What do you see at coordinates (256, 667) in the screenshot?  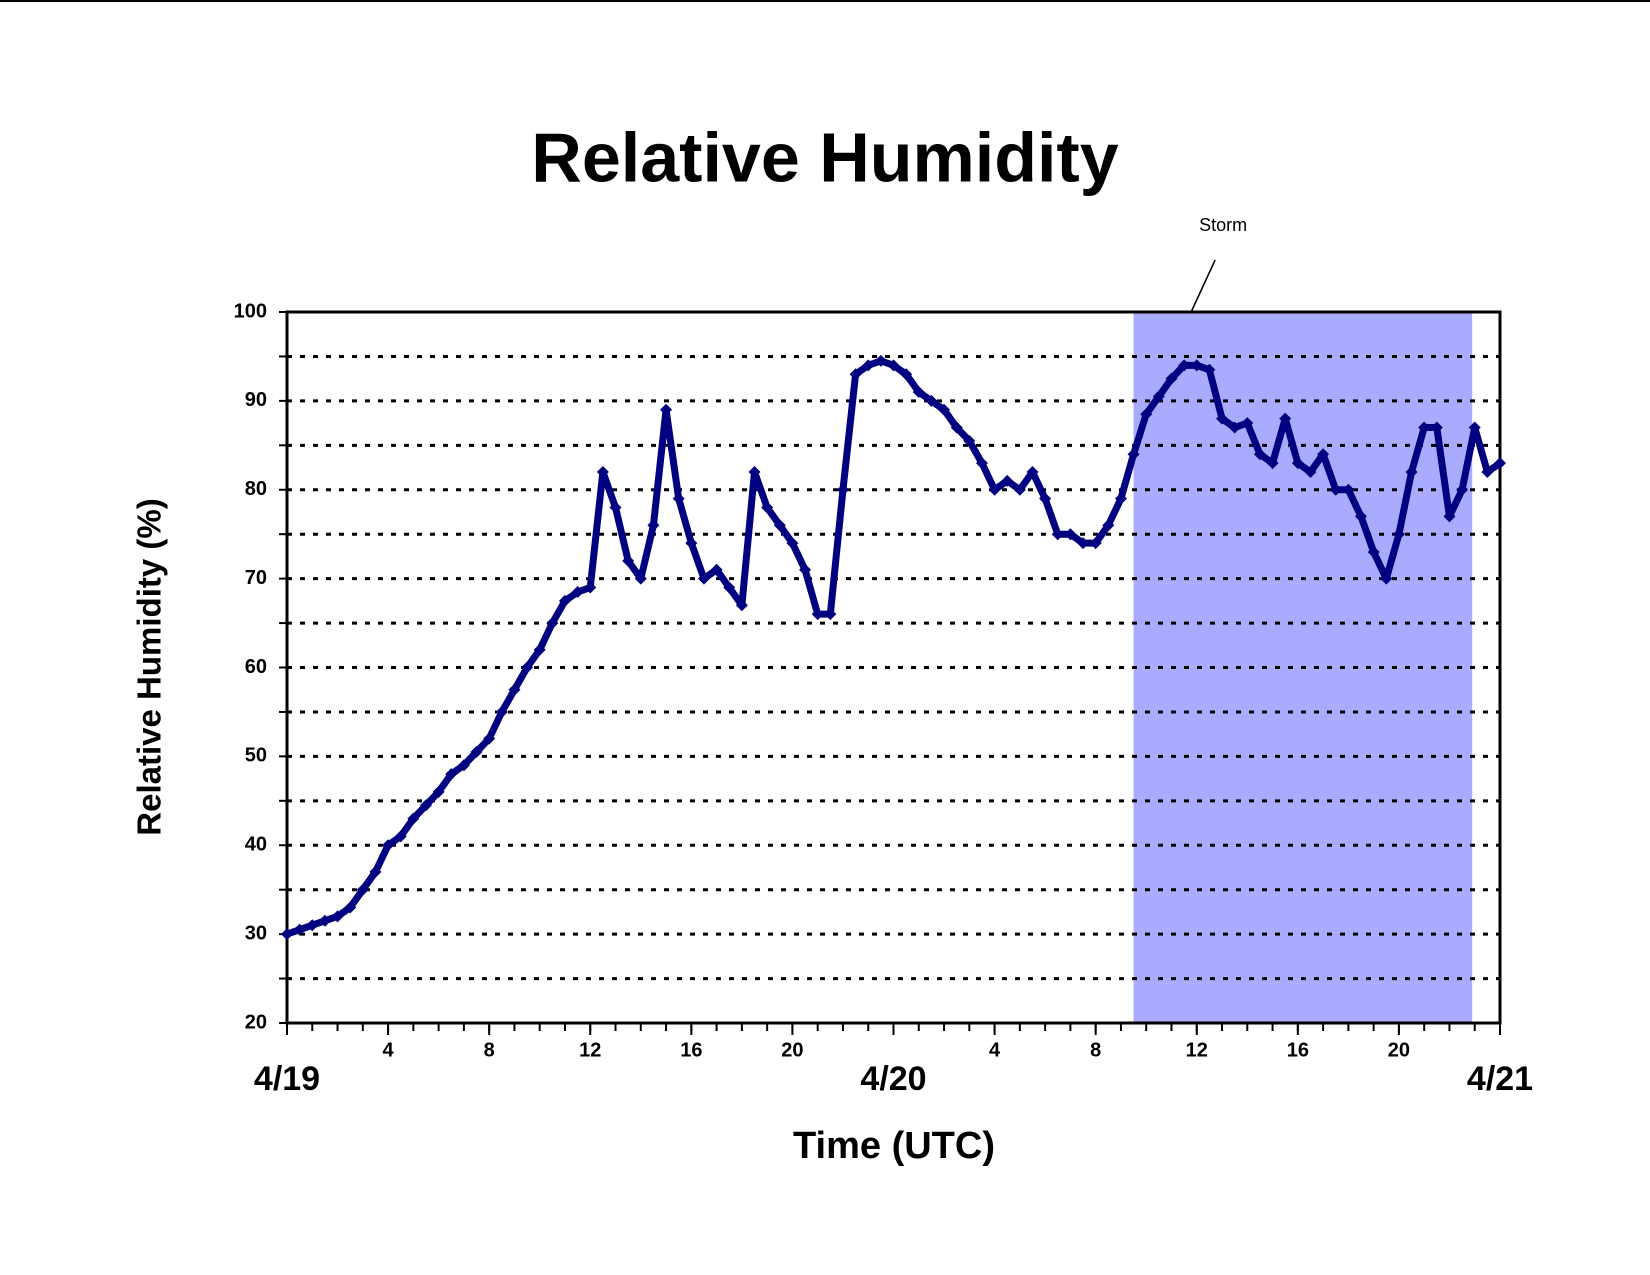 I see `y-tick-label: 60` at bounding box center [256, 667].